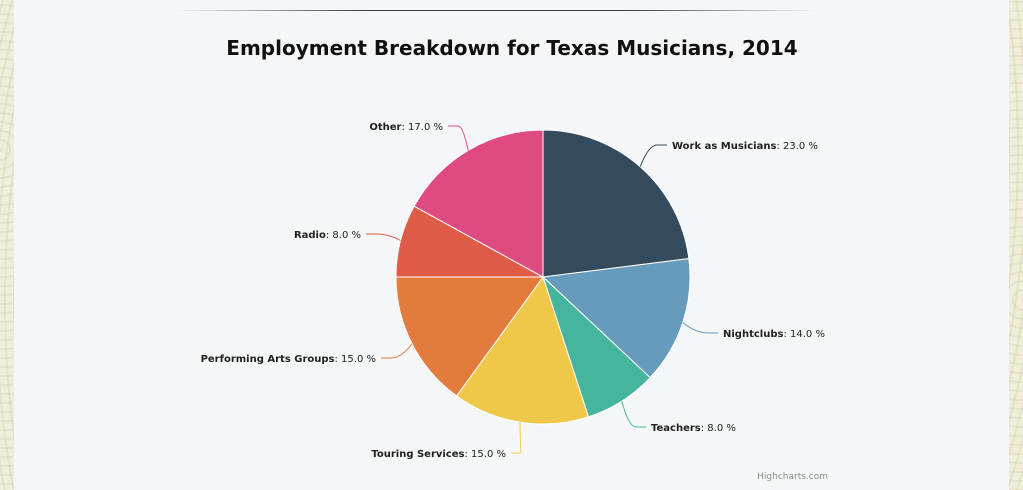 Image resolution: width=1023 pixels, height=490 pixels. Describe the element at coordinates (745, 146) in the screenshot. I see `data-label-work-as-musicians: Work as Musicians: 23.0 %` at that location.